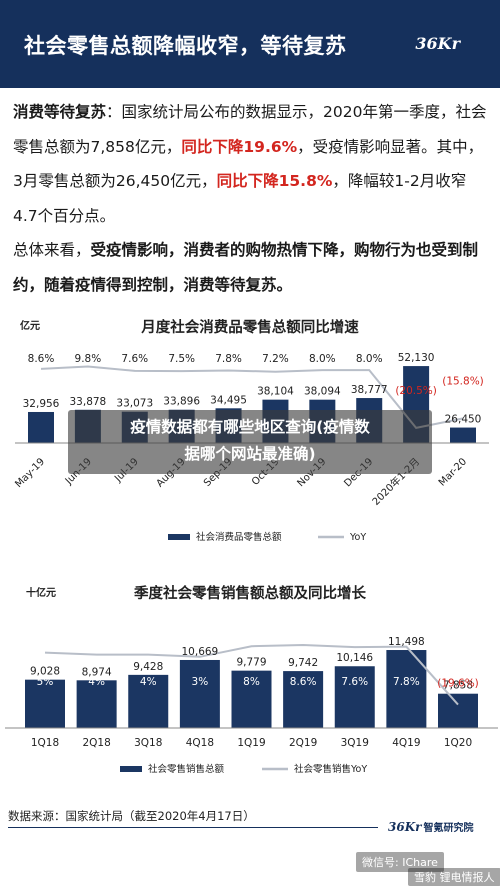 The width and height of the screenshot is (500, 888). Describe the element at coordinates (248, 164) in the screenshot. I see `intro-text-b: ，受疫情影响显著。其中，3月零售总额为26,450亿元，` at that location.